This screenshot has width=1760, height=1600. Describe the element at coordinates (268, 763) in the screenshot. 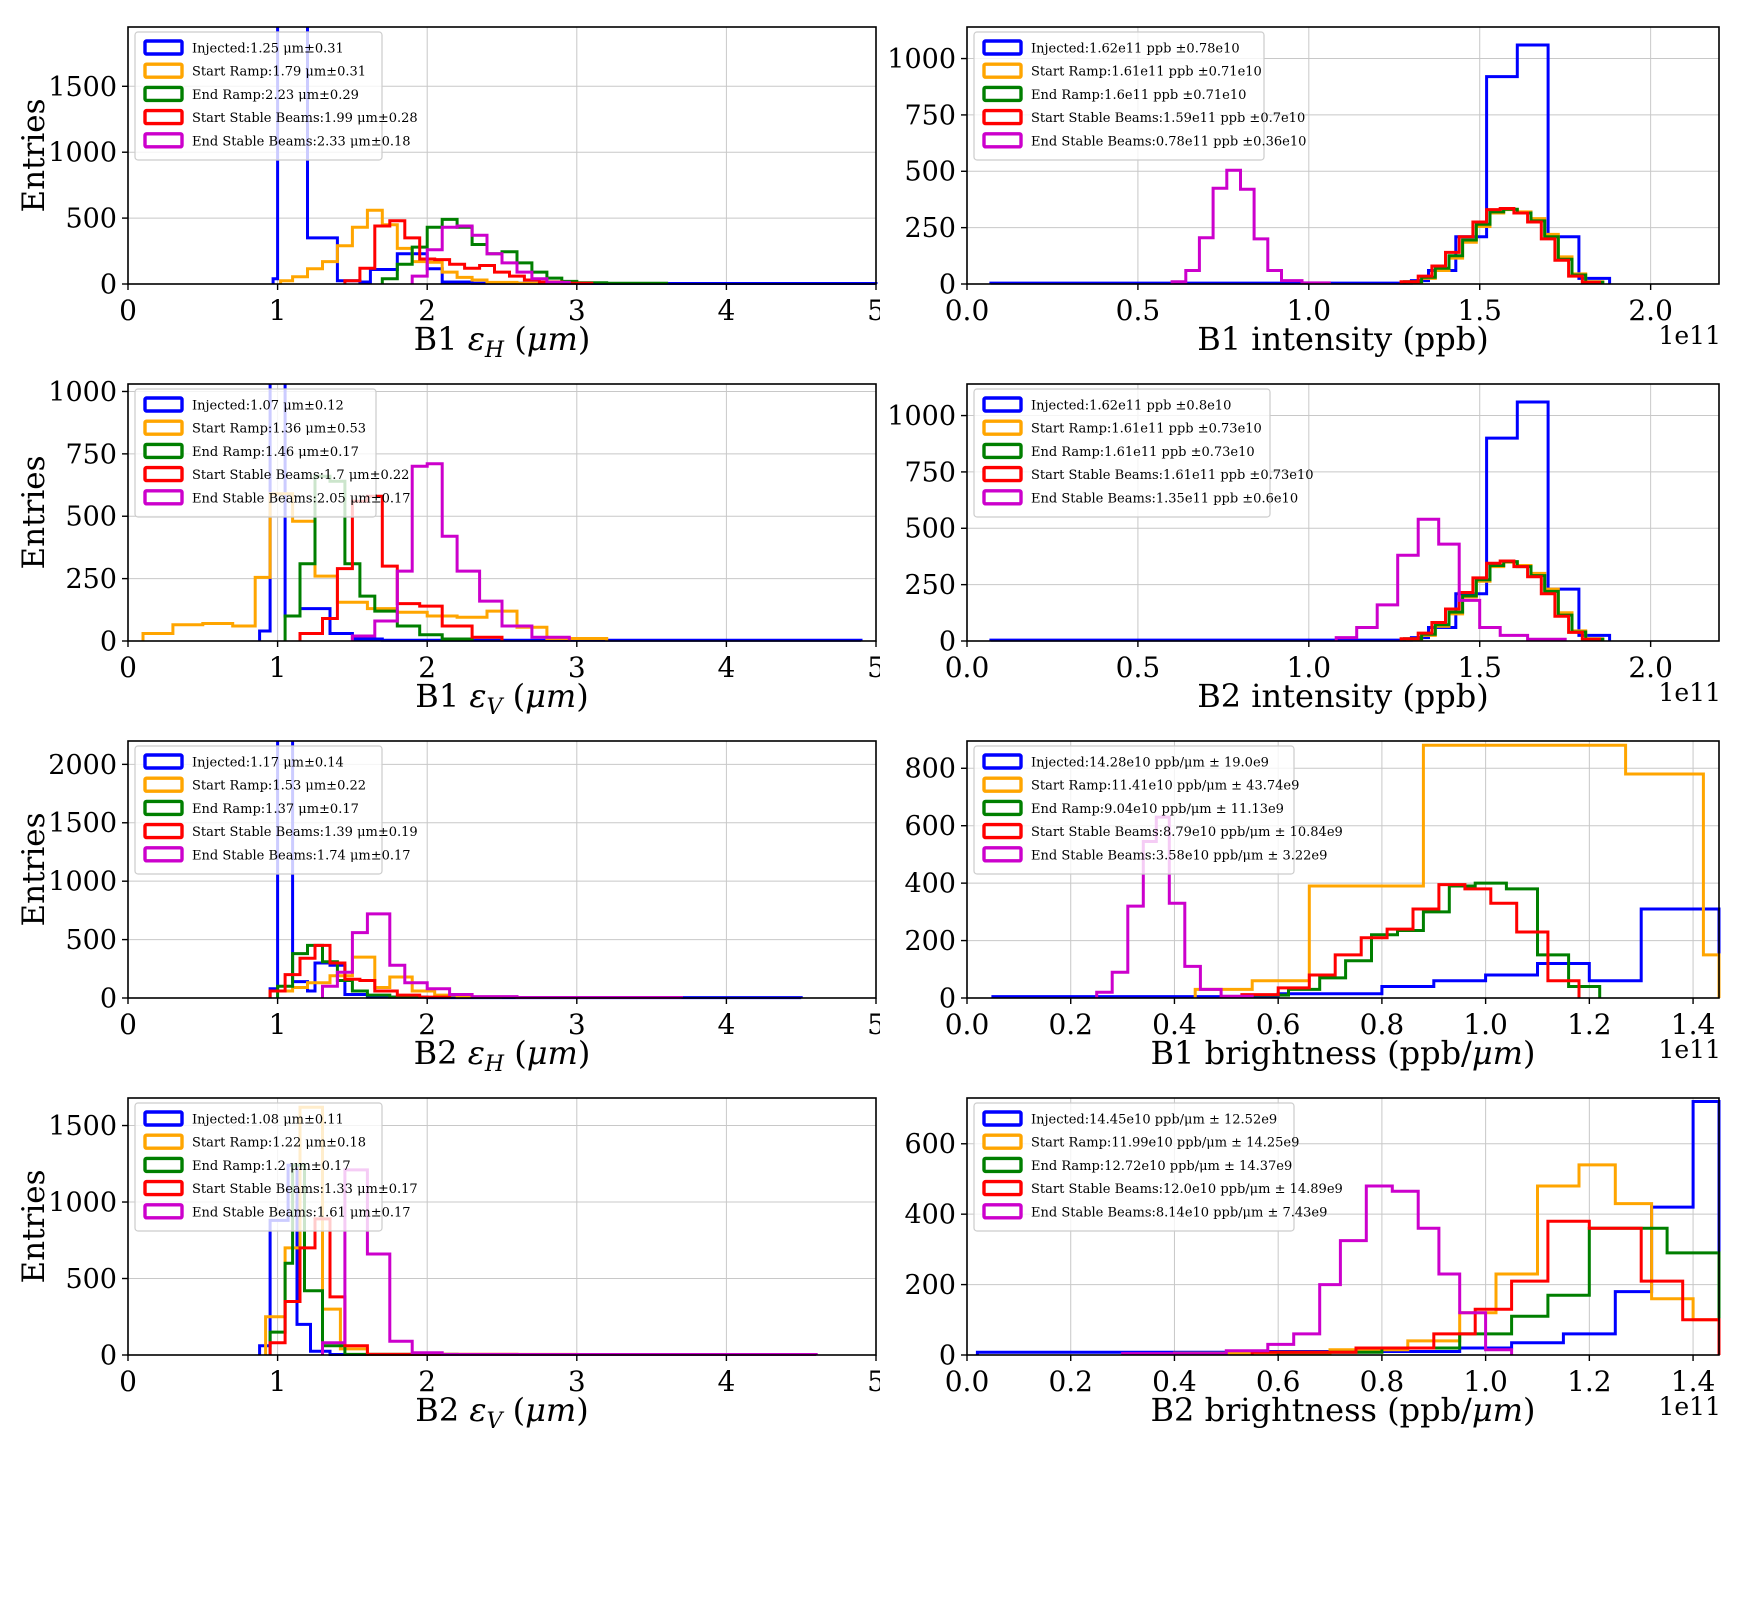

I see `legend-label: Injected:1.17 μm±0.14` at that location.